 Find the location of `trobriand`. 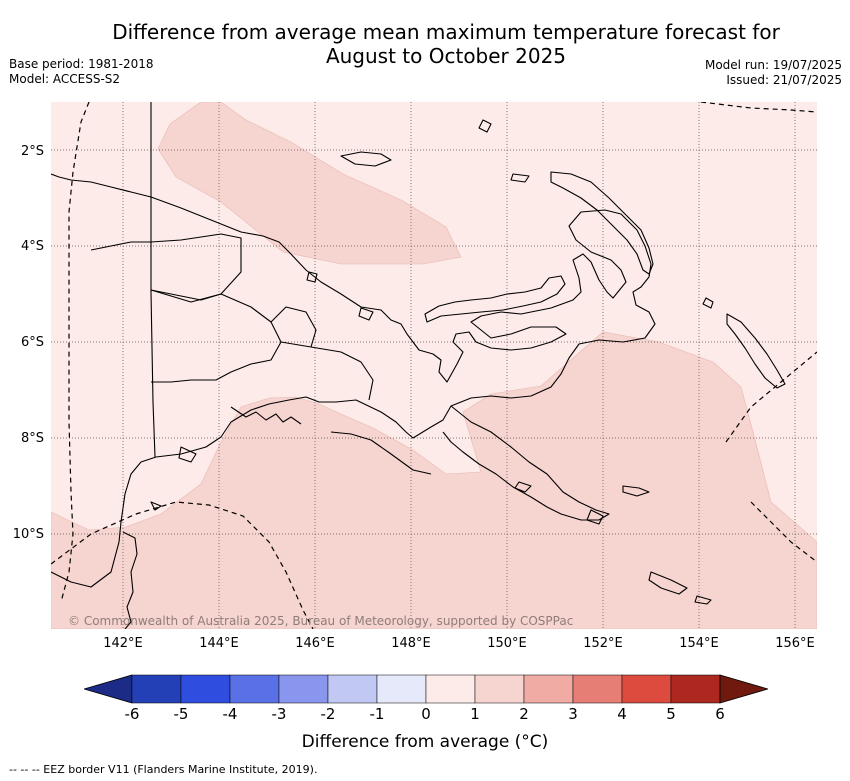

trobriand is located at coordinates (523, 487).